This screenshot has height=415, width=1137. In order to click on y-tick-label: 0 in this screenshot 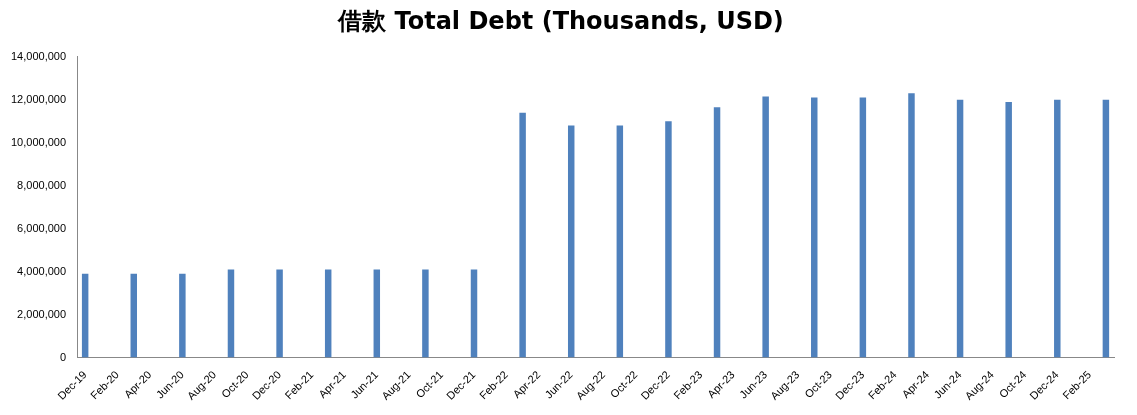, I will do `click(63, 356)`.